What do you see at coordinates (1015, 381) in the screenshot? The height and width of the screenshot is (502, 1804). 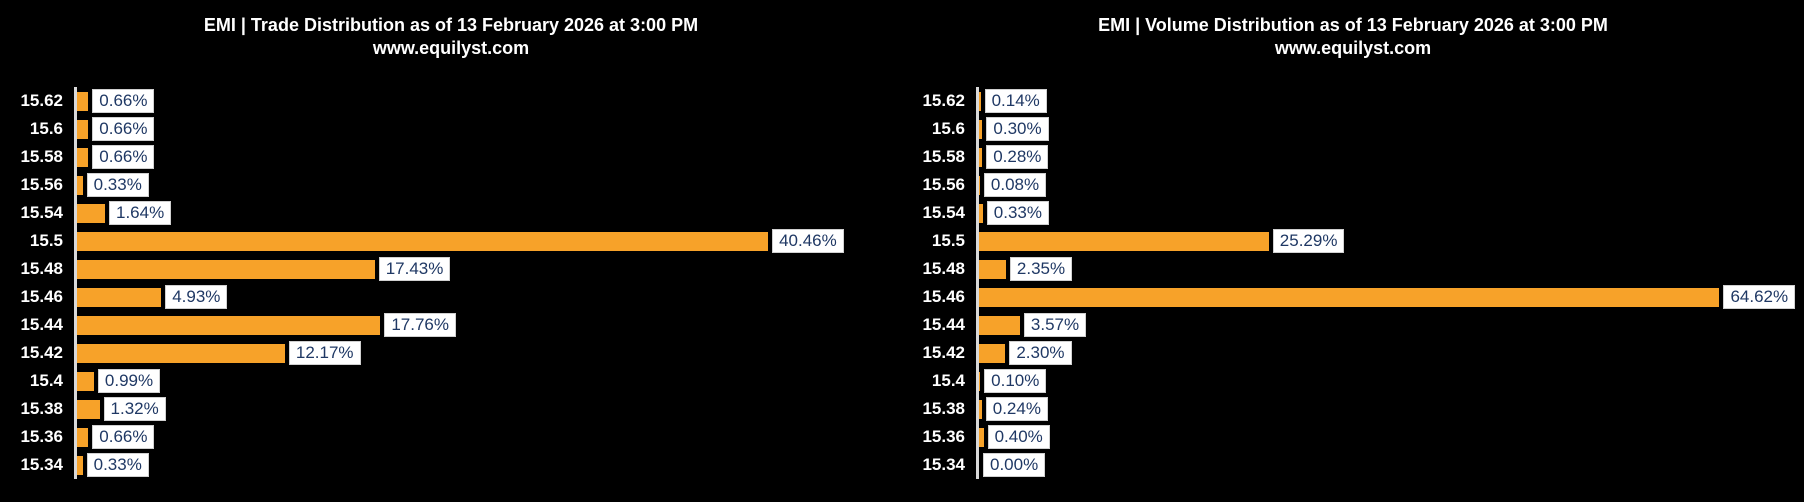 I see `bar-value-label: 0.10%` at bounding box center [1015, 381].